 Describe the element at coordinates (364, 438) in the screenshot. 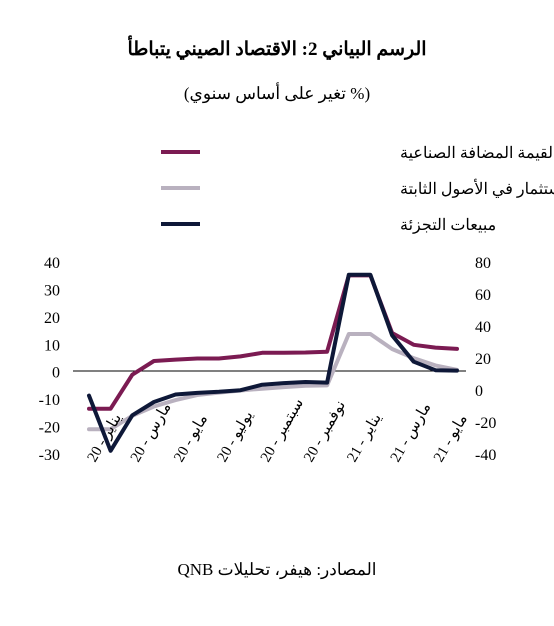

I see `x-tick-label: يناير - 21` at that location.